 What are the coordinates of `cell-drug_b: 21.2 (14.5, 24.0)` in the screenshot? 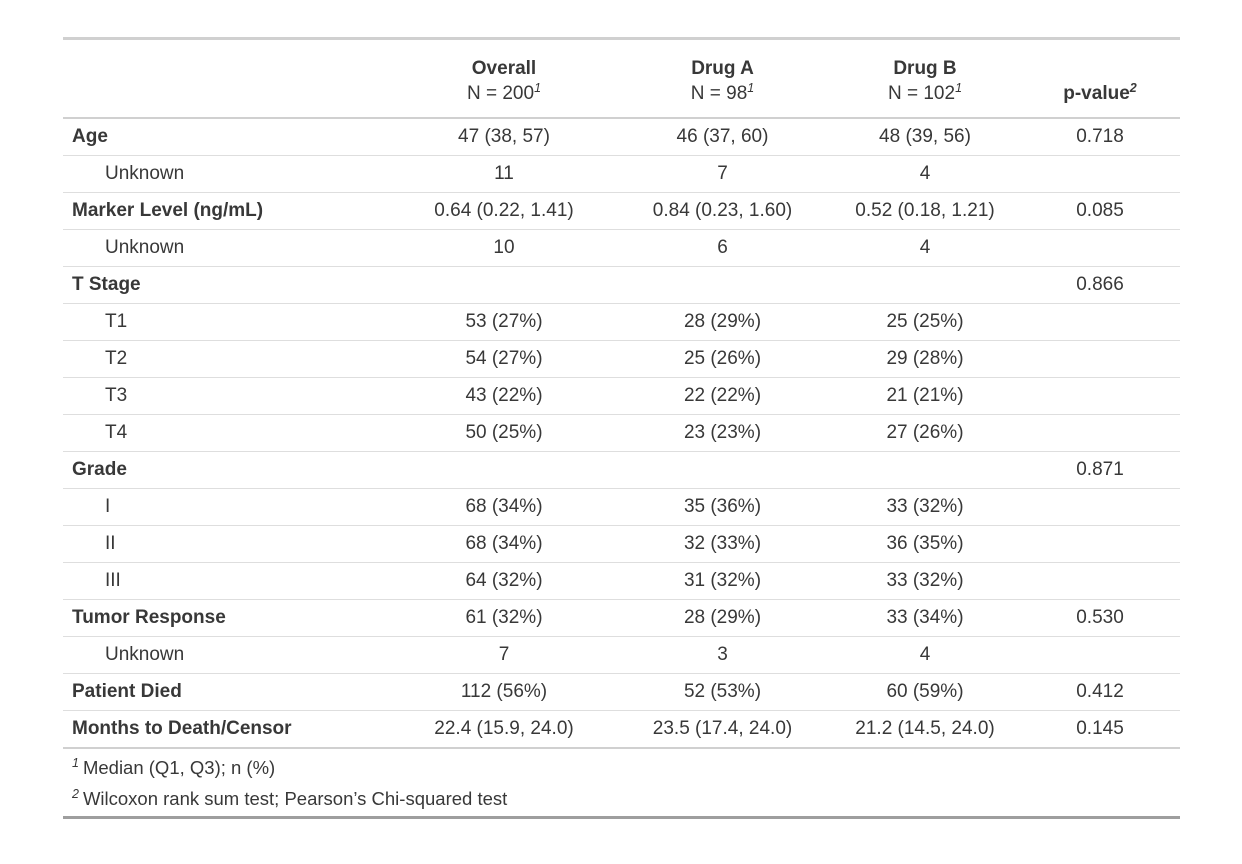 It's located at (925, 729).